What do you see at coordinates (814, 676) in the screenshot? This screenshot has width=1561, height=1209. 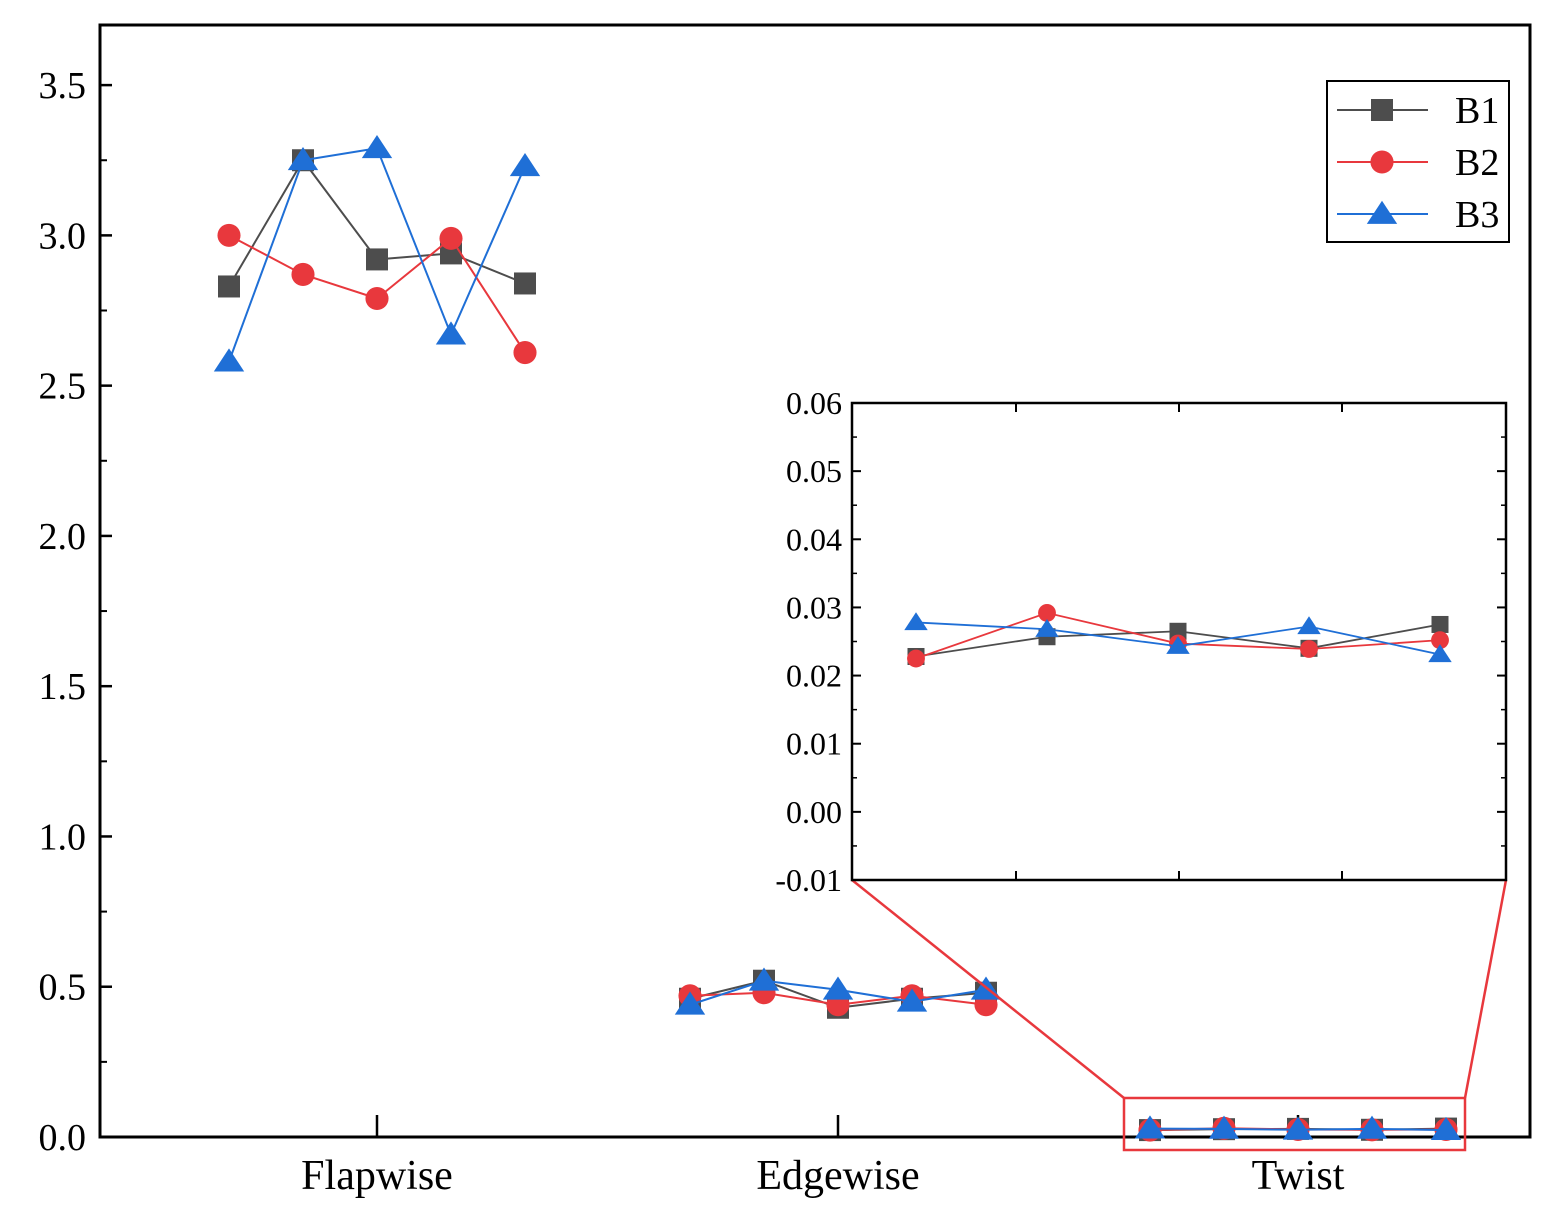 I see `inset-y-tick-label: 0.02` at bounding box center [814, 676].